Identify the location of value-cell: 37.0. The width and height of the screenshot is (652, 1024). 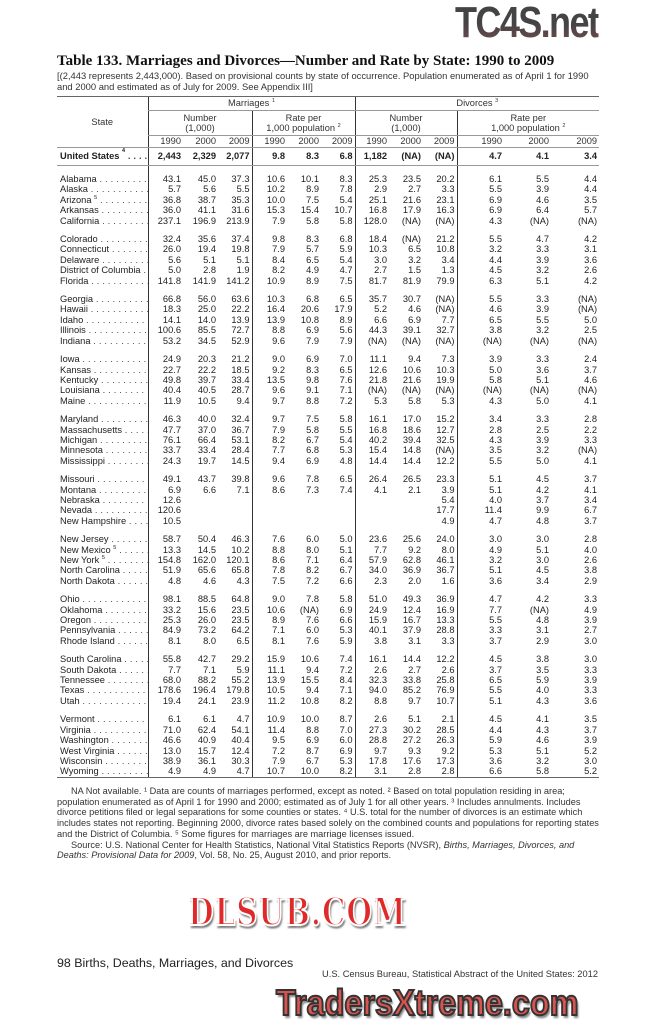
(206, 429).